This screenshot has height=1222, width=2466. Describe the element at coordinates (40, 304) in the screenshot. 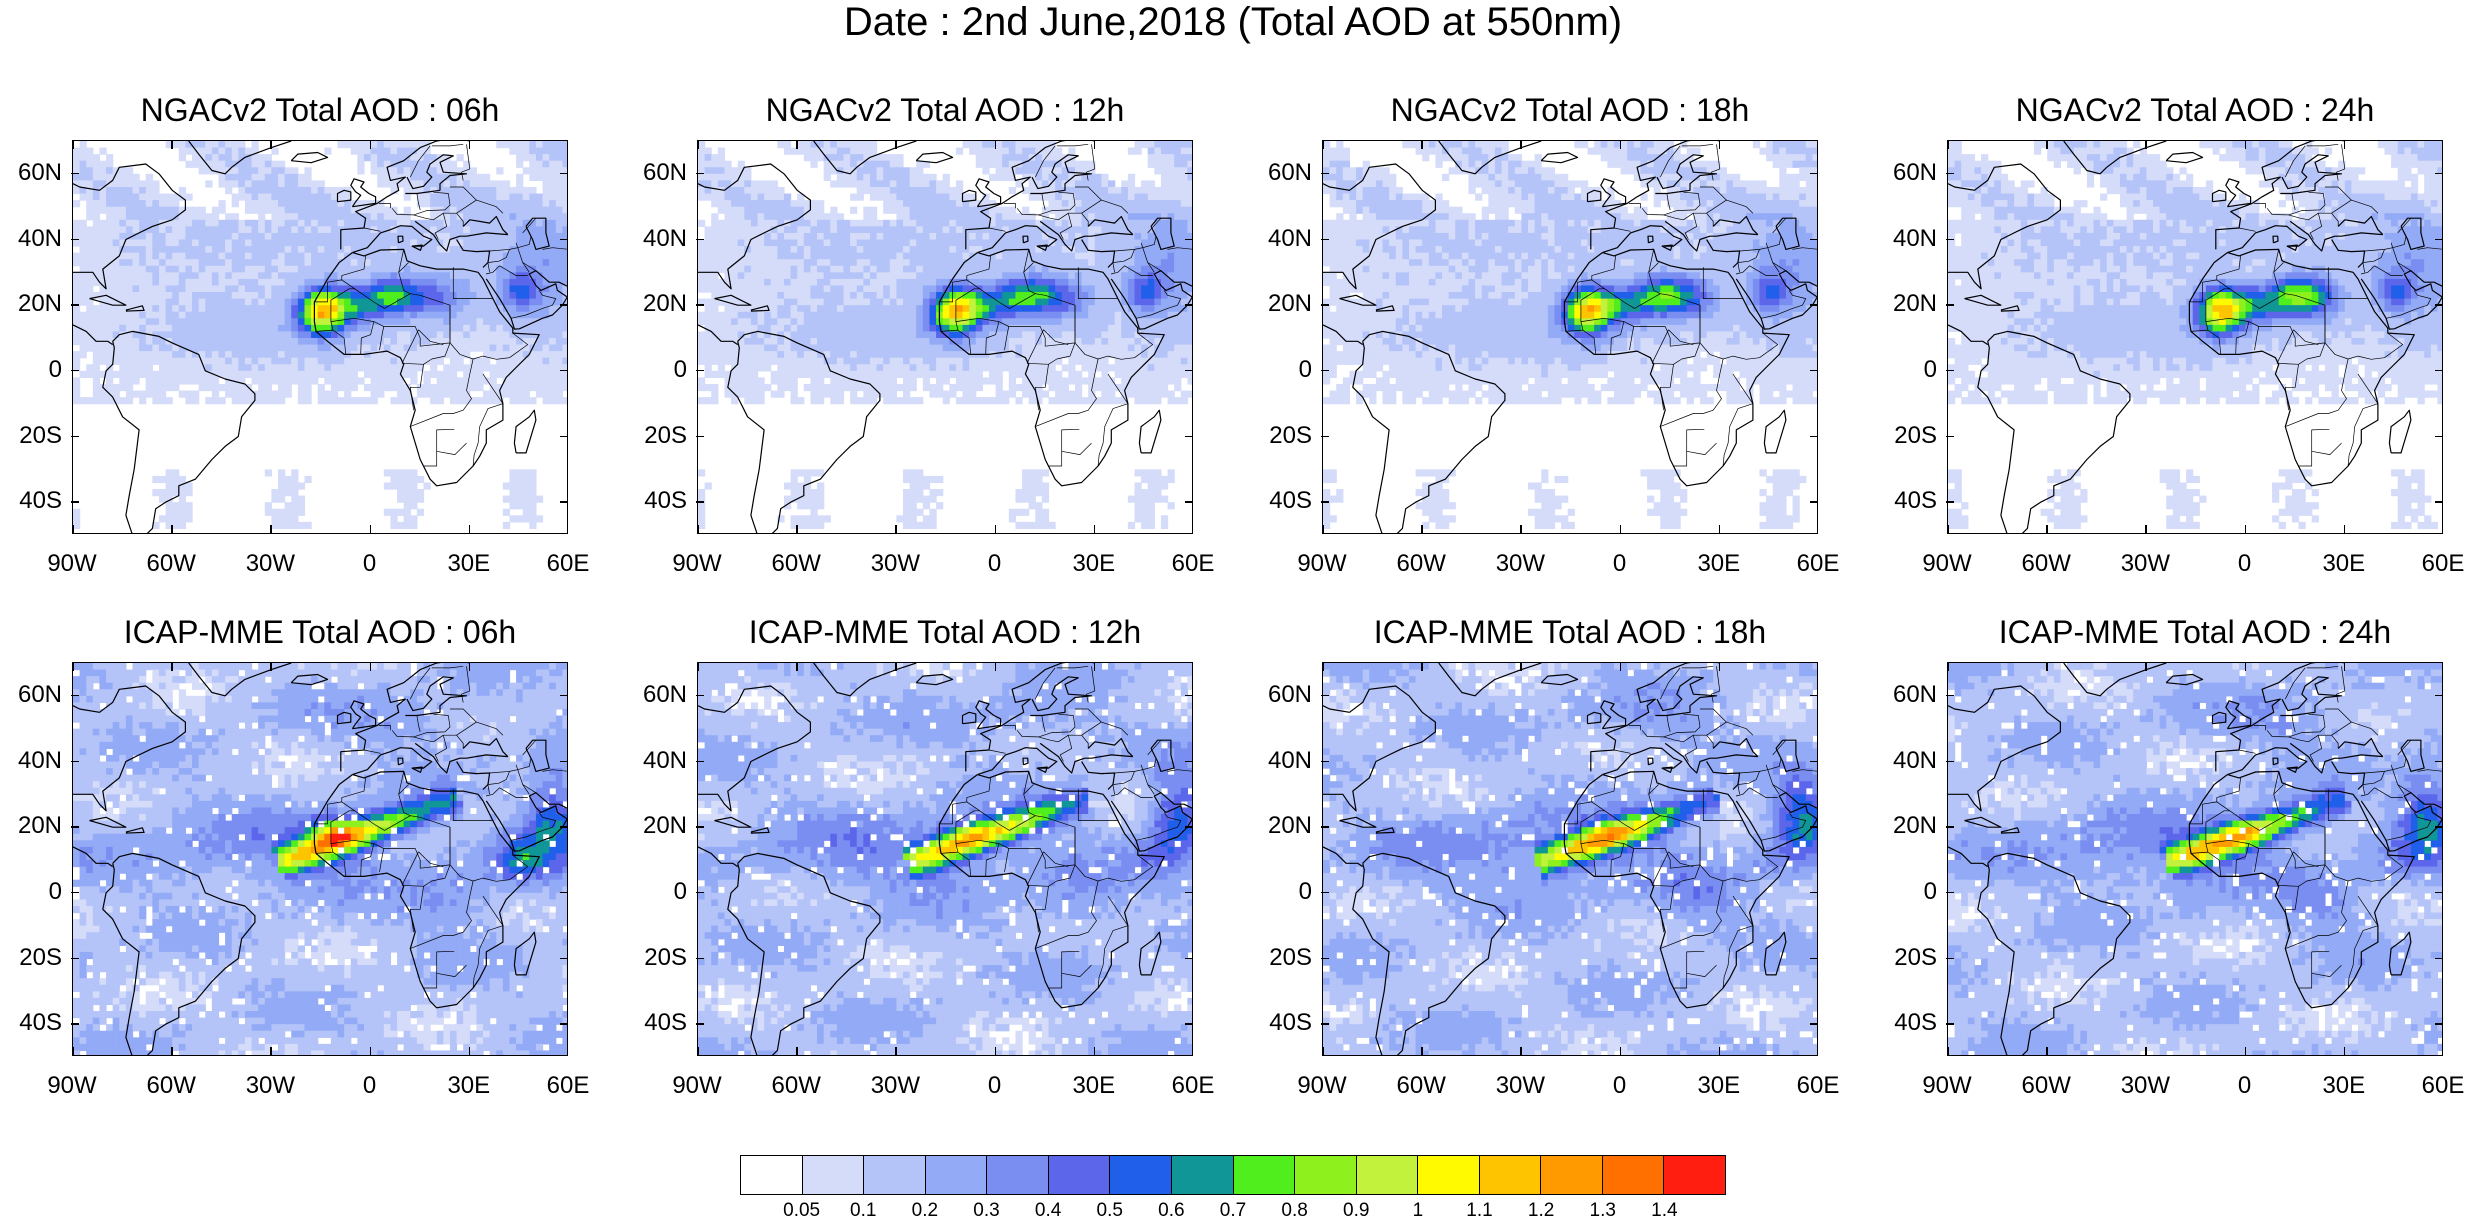

I see `lat-label: 20N` at that location.